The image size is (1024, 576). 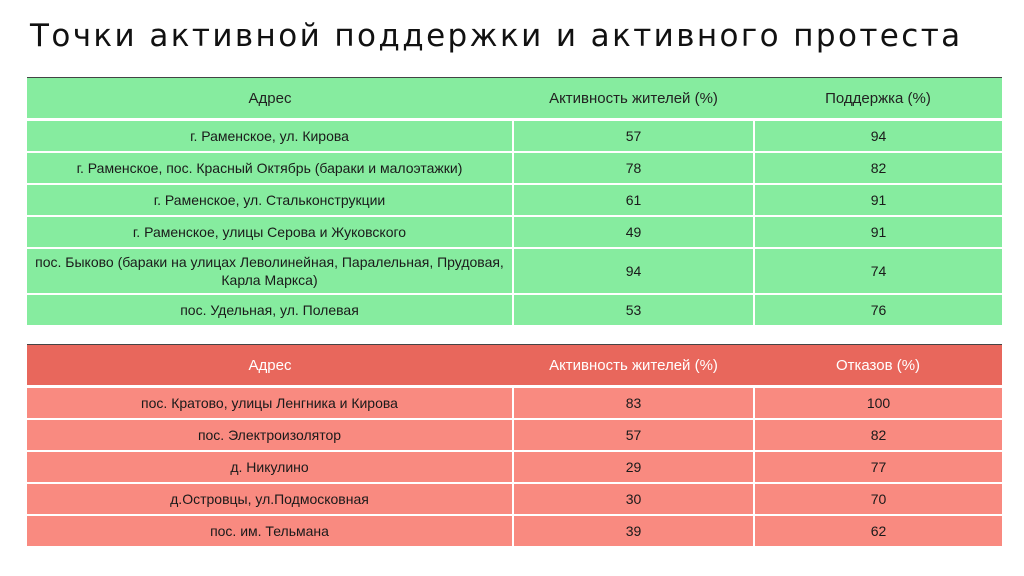 I want to click on table-row: д.Островцы, ул.Подмосковная 30 70, so click(x=514, y=499).